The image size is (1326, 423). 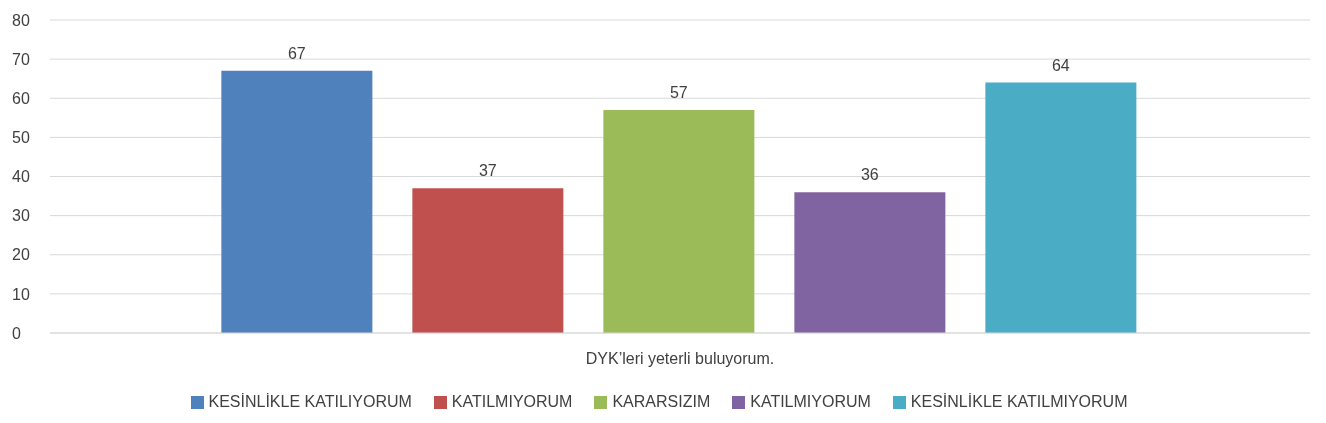 What do you see at coordinates (21, 294) in the screenshot?
I see `y-tick-label: 10` at bounding box center [21, 294].